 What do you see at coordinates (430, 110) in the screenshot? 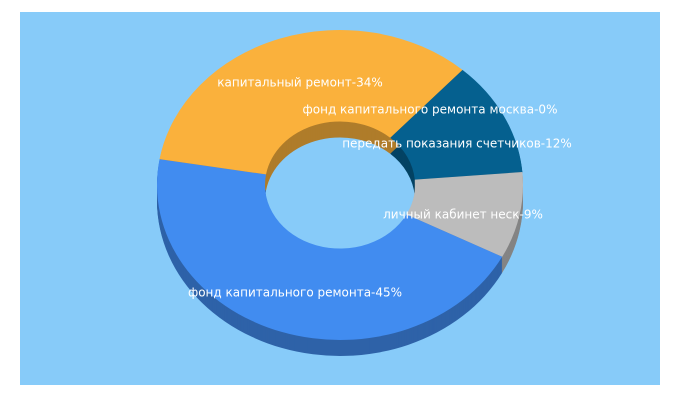
I see `slice-label: фонд капитального ремонта москва-0%` at bounding box center [430, 110].